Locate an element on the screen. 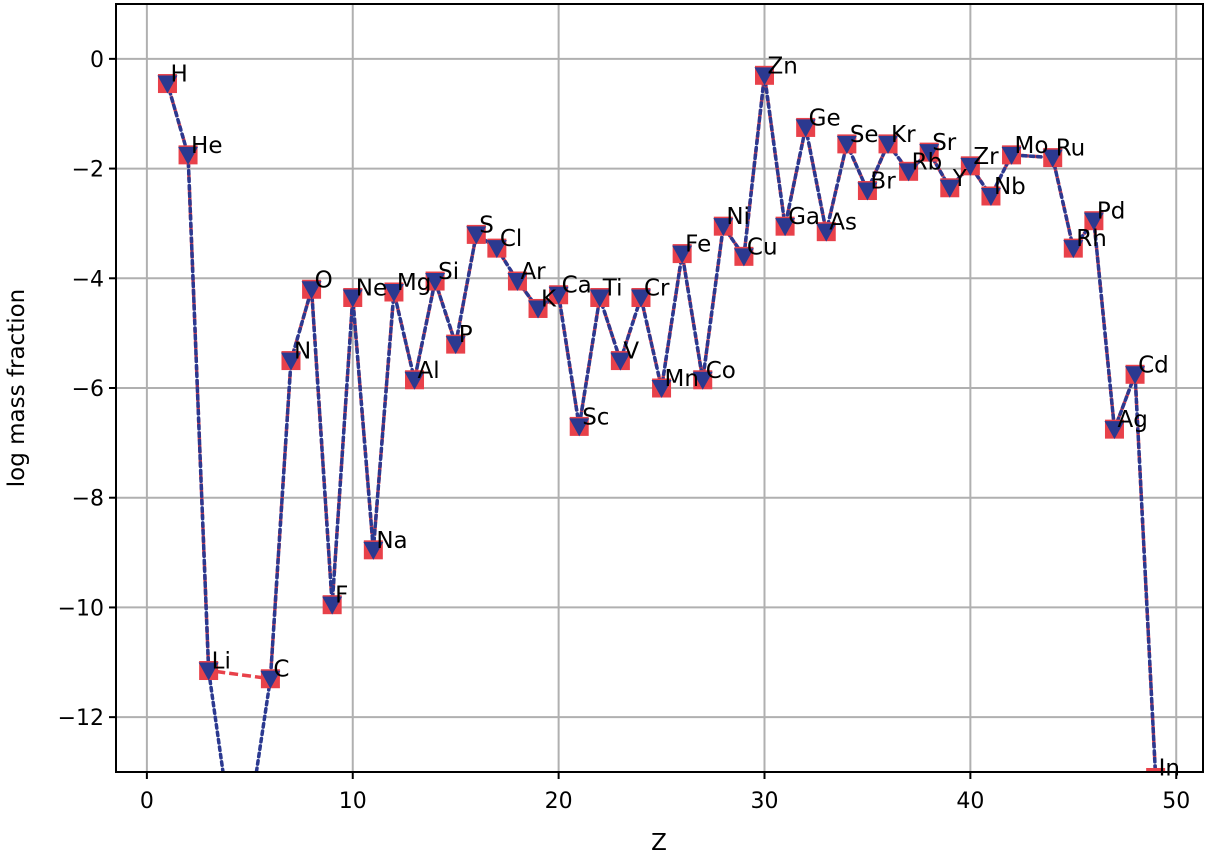 This screenshot has width=1206, height=853. element-label: Ru is located at coordinates (1071, 149).